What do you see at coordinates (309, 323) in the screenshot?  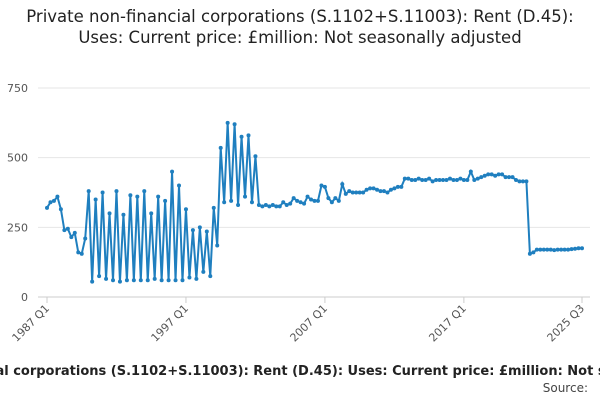 I see `x-tick-label: 2007 Q1` at bounding box center [309, 323].